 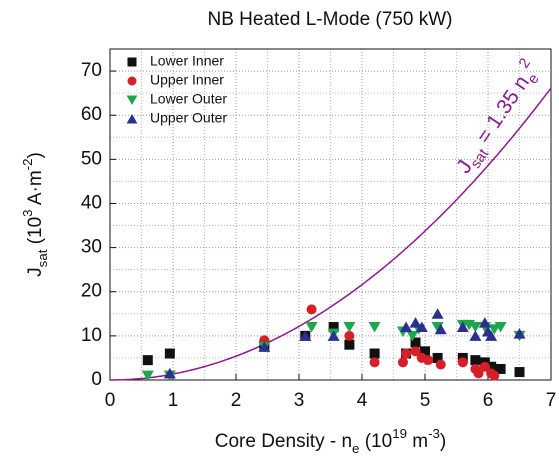 I want to click on y-axis-label-part: A·m, so click(x=35, y=189).